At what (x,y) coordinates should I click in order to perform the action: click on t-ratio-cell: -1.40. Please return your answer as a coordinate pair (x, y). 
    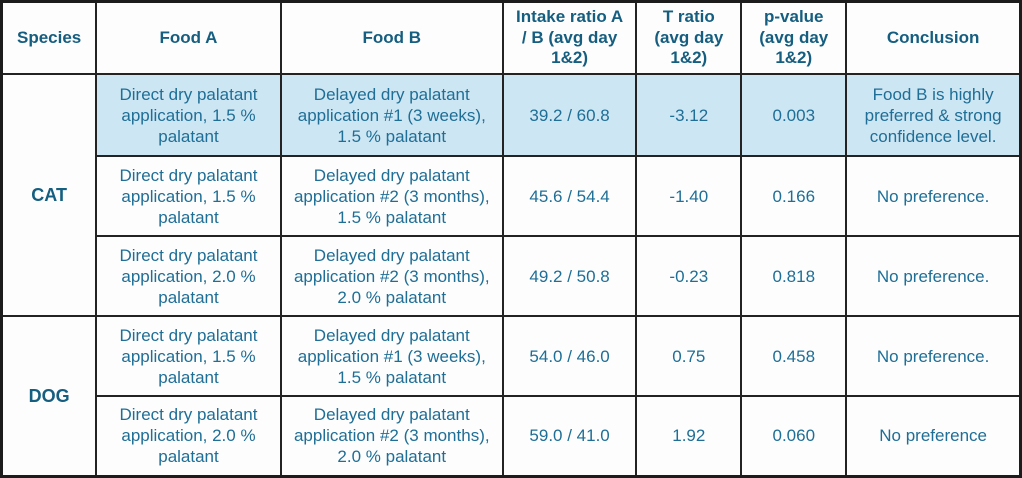
    Looking at the image, I should click on (689, 196).